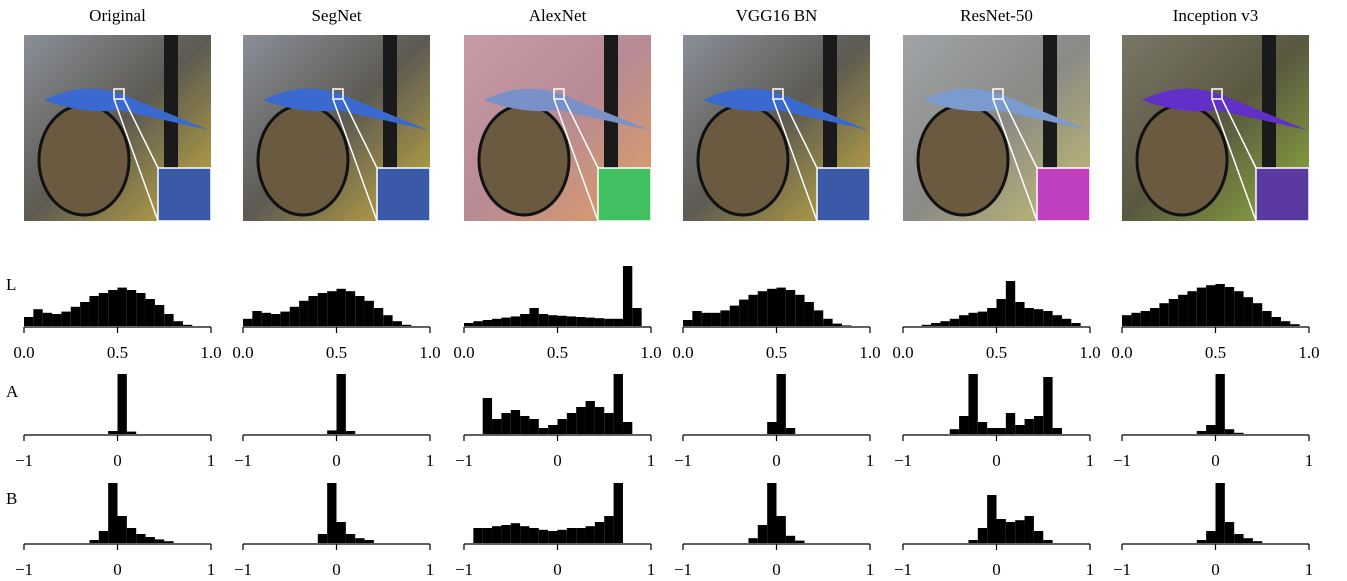  Describe the element at coordinates (11, 284) in the screenshot. I see `row-label: L` at that location.